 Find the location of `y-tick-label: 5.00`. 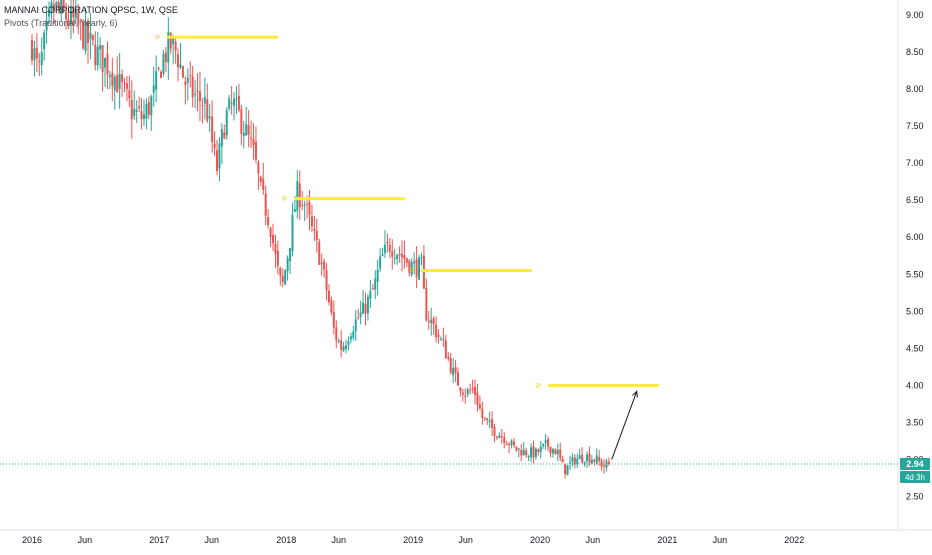

y-tick-label: 5.00 is located at coordinates (915, 311).